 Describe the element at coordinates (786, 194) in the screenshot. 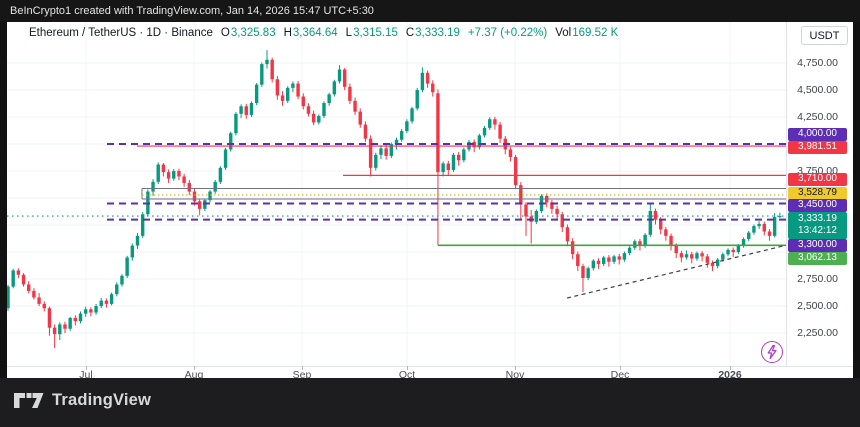

I see `price-axis-separator` at that location.